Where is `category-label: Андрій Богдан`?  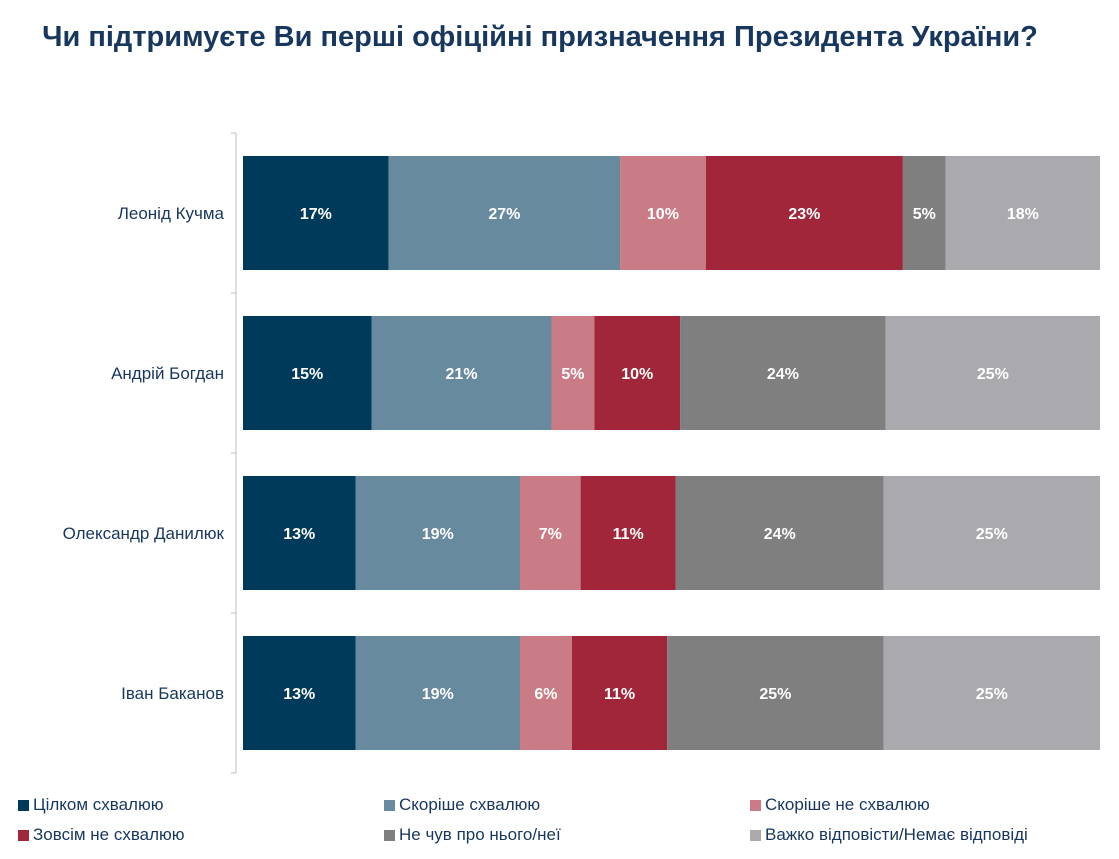
category-label: Андрій Богдан is located at coordinates (167, 373).